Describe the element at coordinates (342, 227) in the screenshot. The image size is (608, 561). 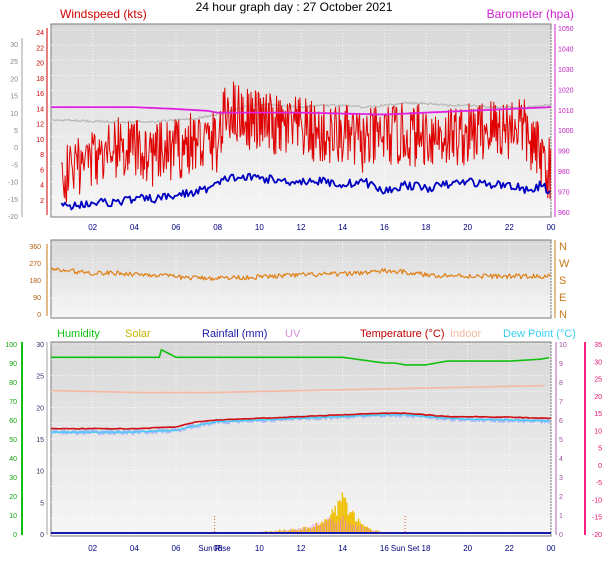
I see `wind-x-tick-label: 14` at that location.